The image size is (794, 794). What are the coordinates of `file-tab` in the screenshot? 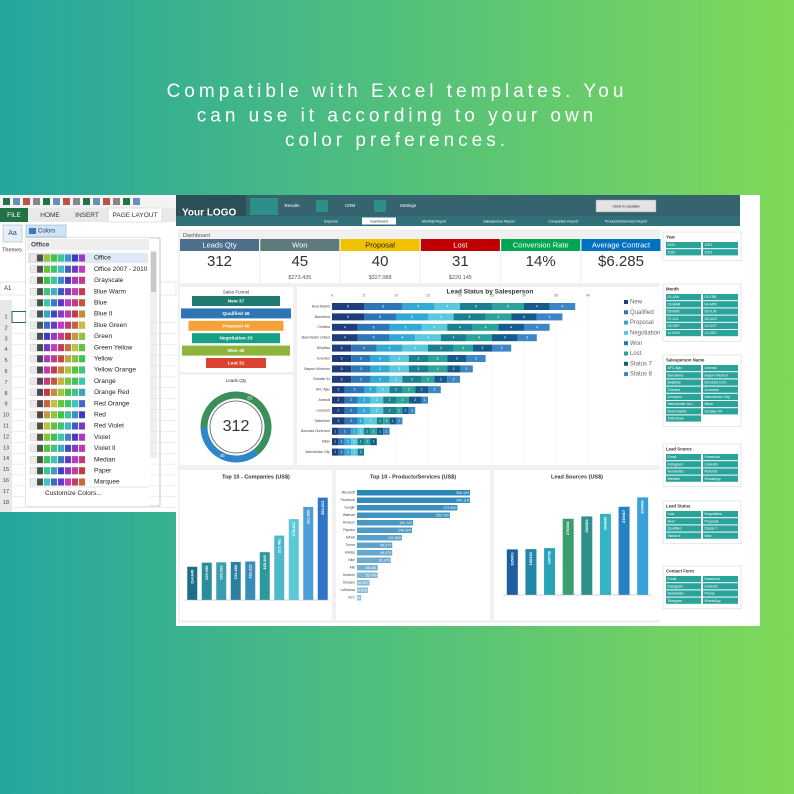 It's located at (14, 215).